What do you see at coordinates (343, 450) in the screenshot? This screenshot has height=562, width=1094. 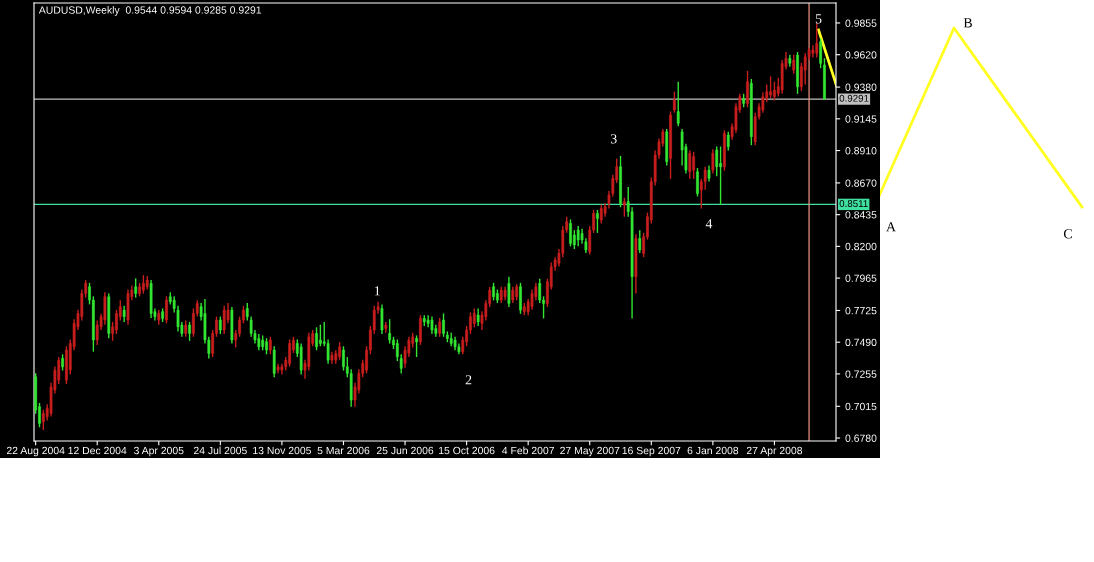 I see `x-tick-label: 5 Mar 2006` at bounding box center [343, 450].